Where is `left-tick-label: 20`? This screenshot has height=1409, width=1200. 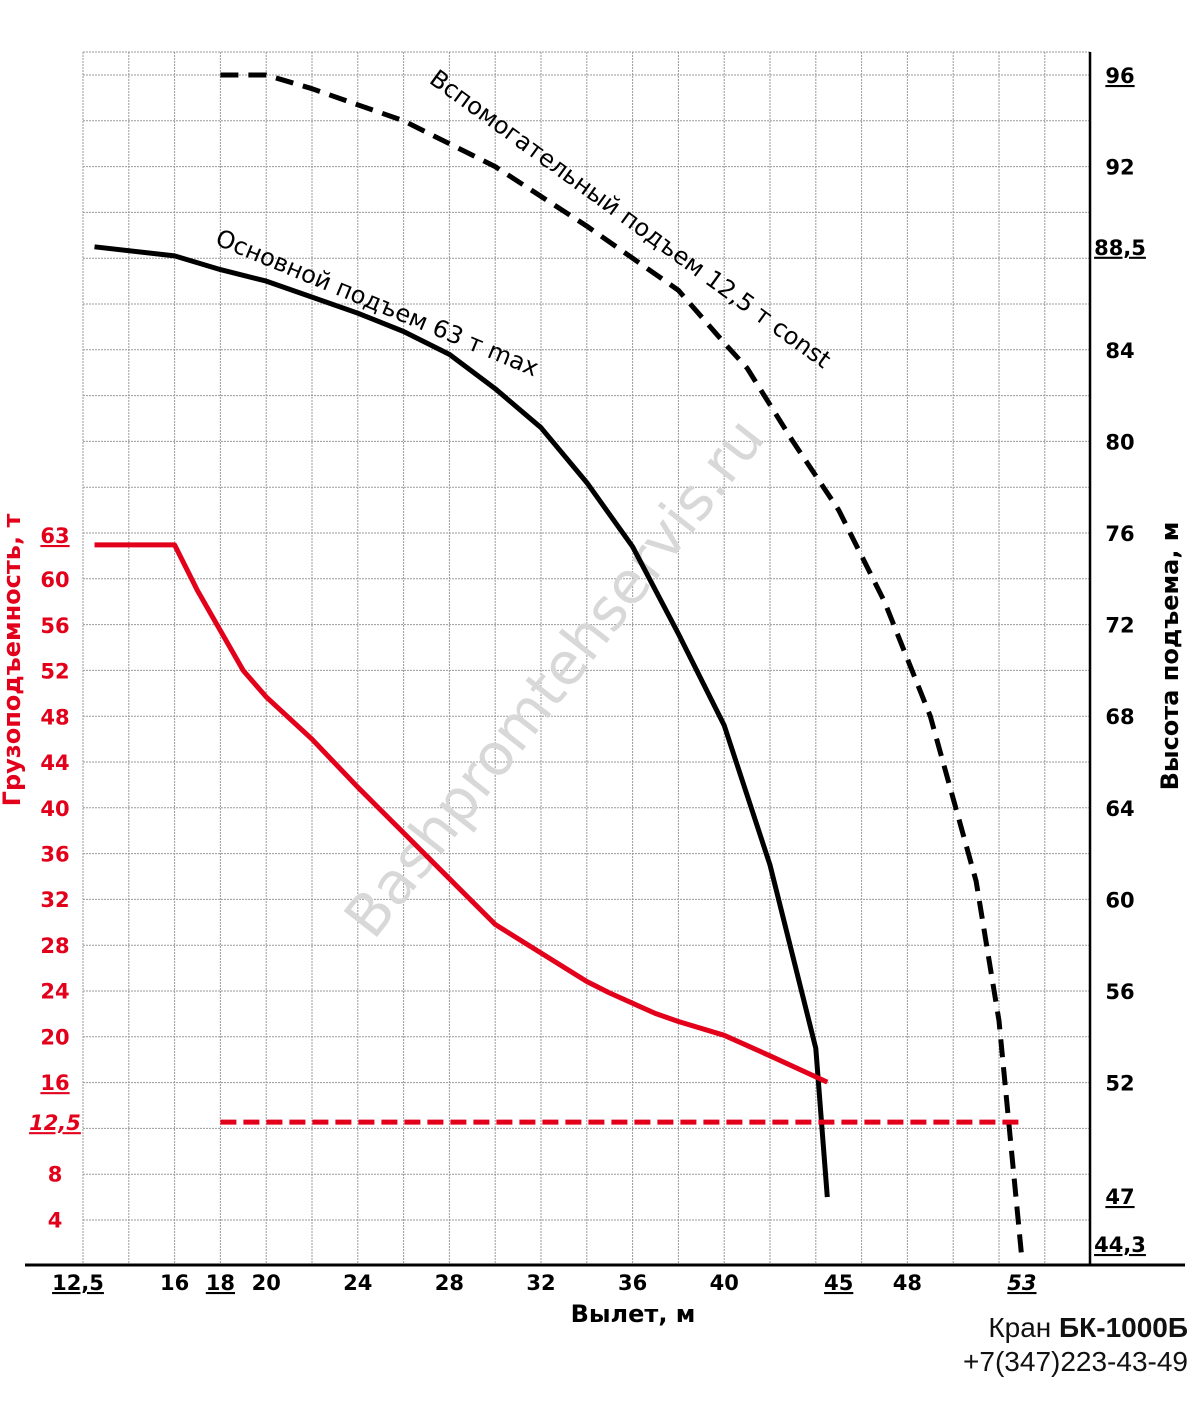
left-tick-label: 20 is located at coordinates (54, 1037).